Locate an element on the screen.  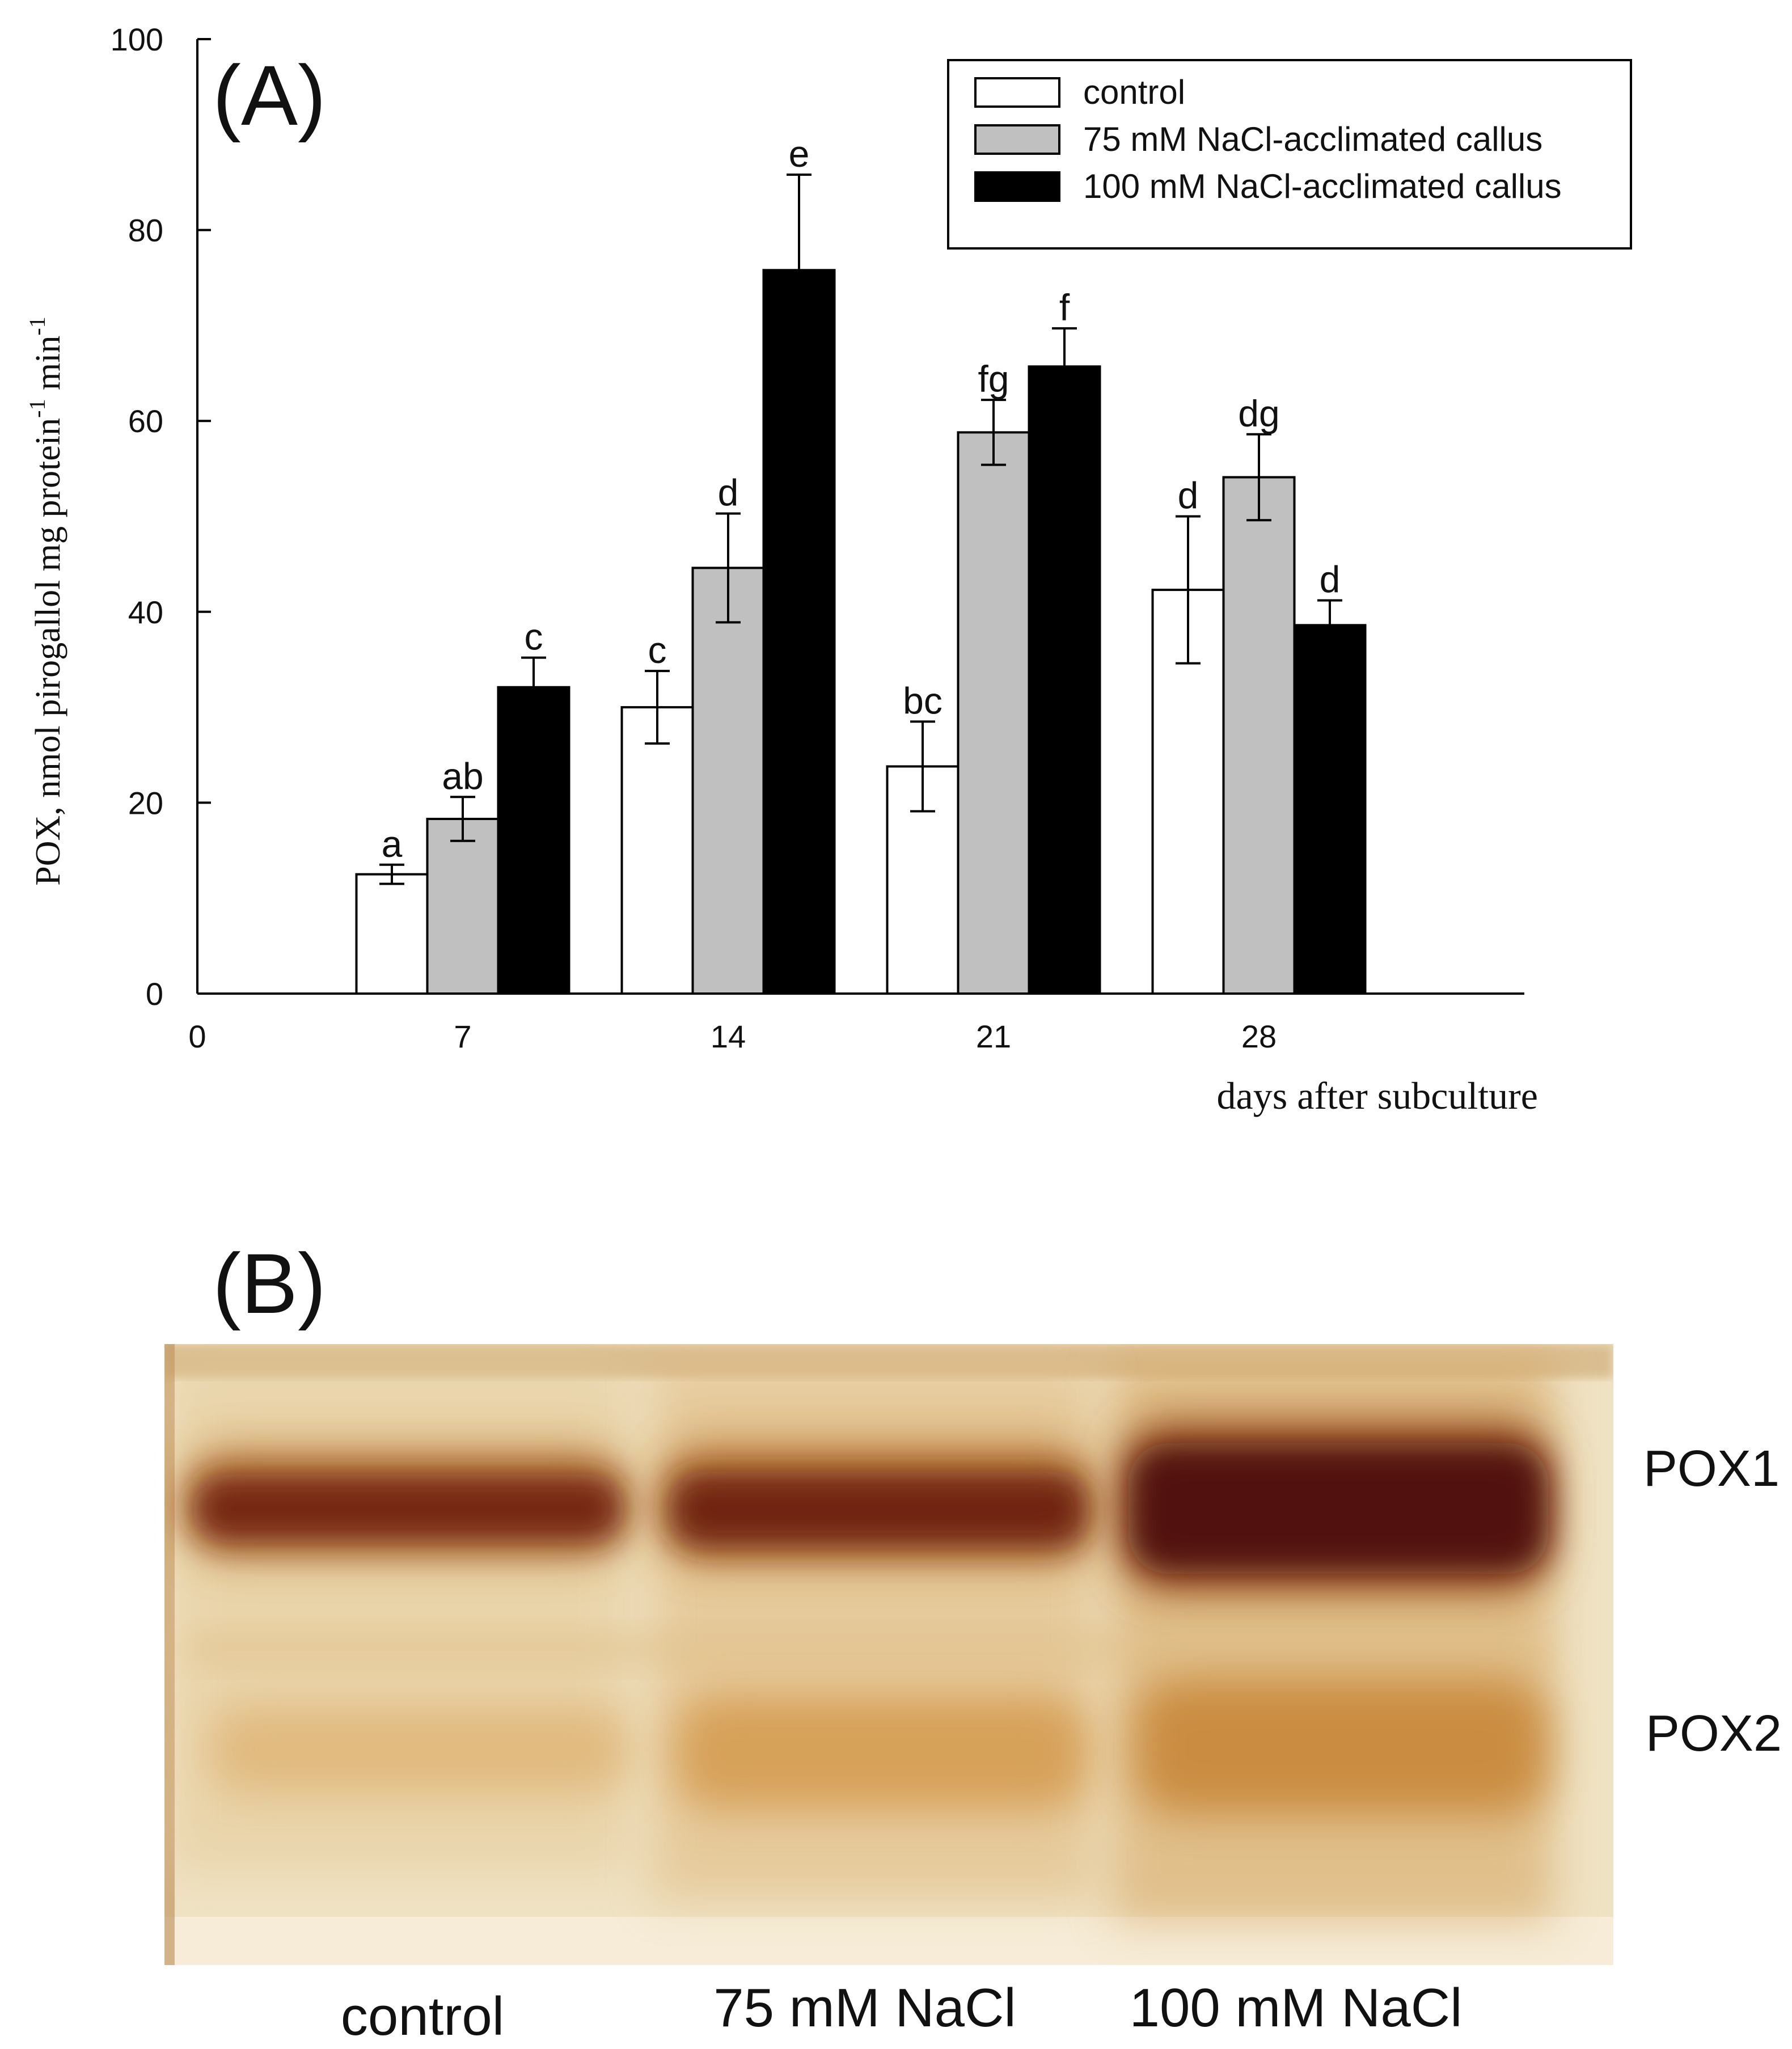
pox1-band-control is located at coordinates (409, 1509).